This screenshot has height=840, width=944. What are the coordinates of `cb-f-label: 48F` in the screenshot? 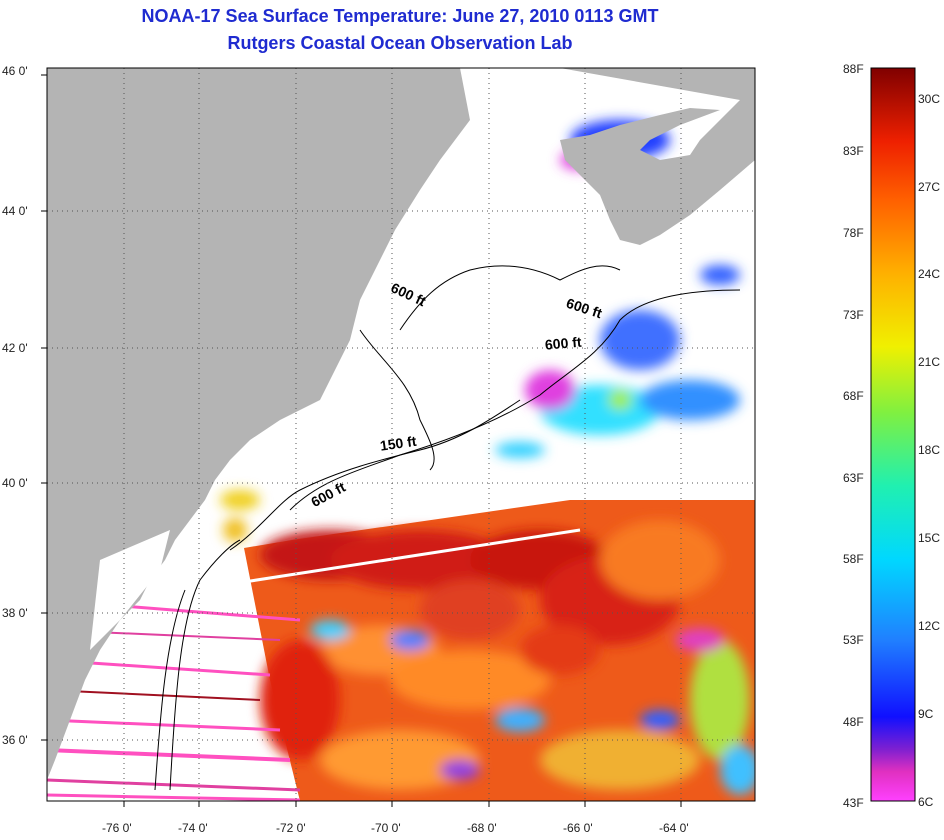 It's located at (853, 722).